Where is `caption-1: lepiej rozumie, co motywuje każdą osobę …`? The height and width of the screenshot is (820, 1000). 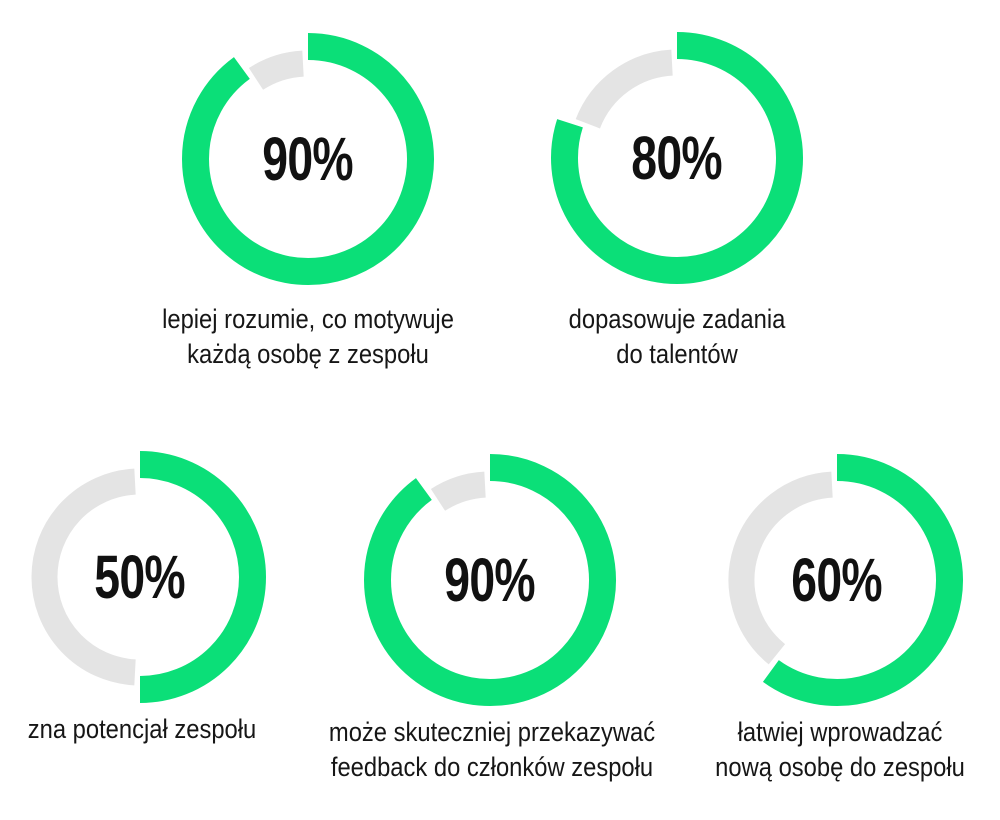
caption-1: lepiej rozumie, co motywuje każdą osobę … is located at coordinates (308, 337).